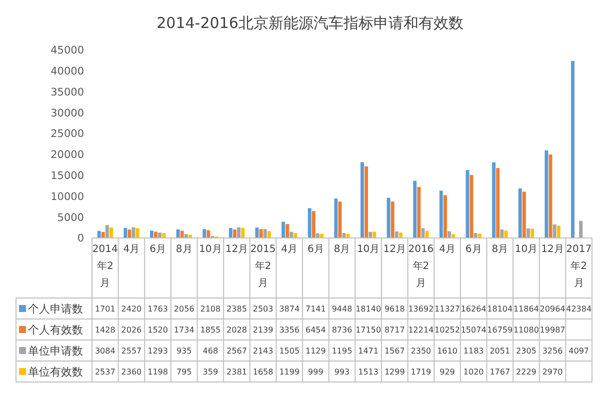 This screenshot has height=400, width=600. What do you see at coordinates (55, 371) in the screenshot?
I see `legend-label: 单位有效数` at bounding box center [55, 371].